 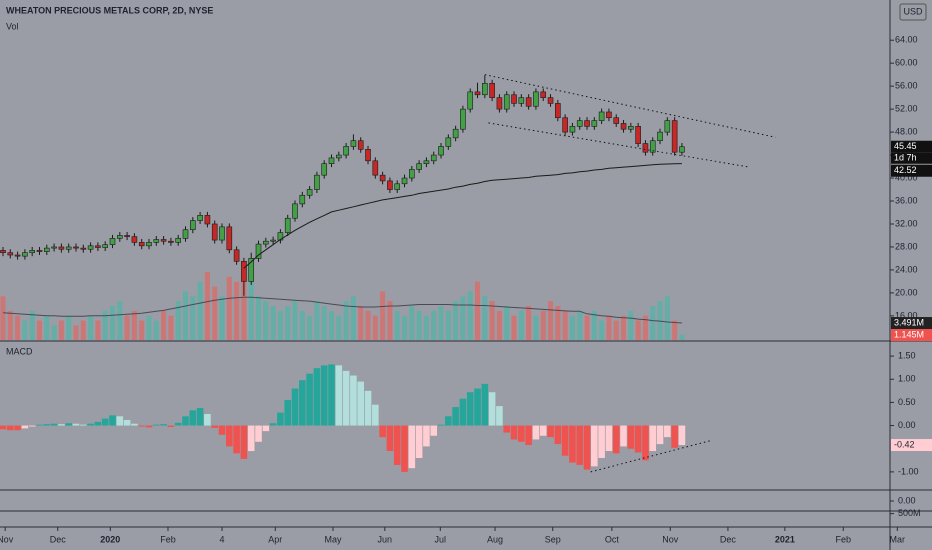 I want to click on x-tick-label: Mar, so click(x=898, y=539).